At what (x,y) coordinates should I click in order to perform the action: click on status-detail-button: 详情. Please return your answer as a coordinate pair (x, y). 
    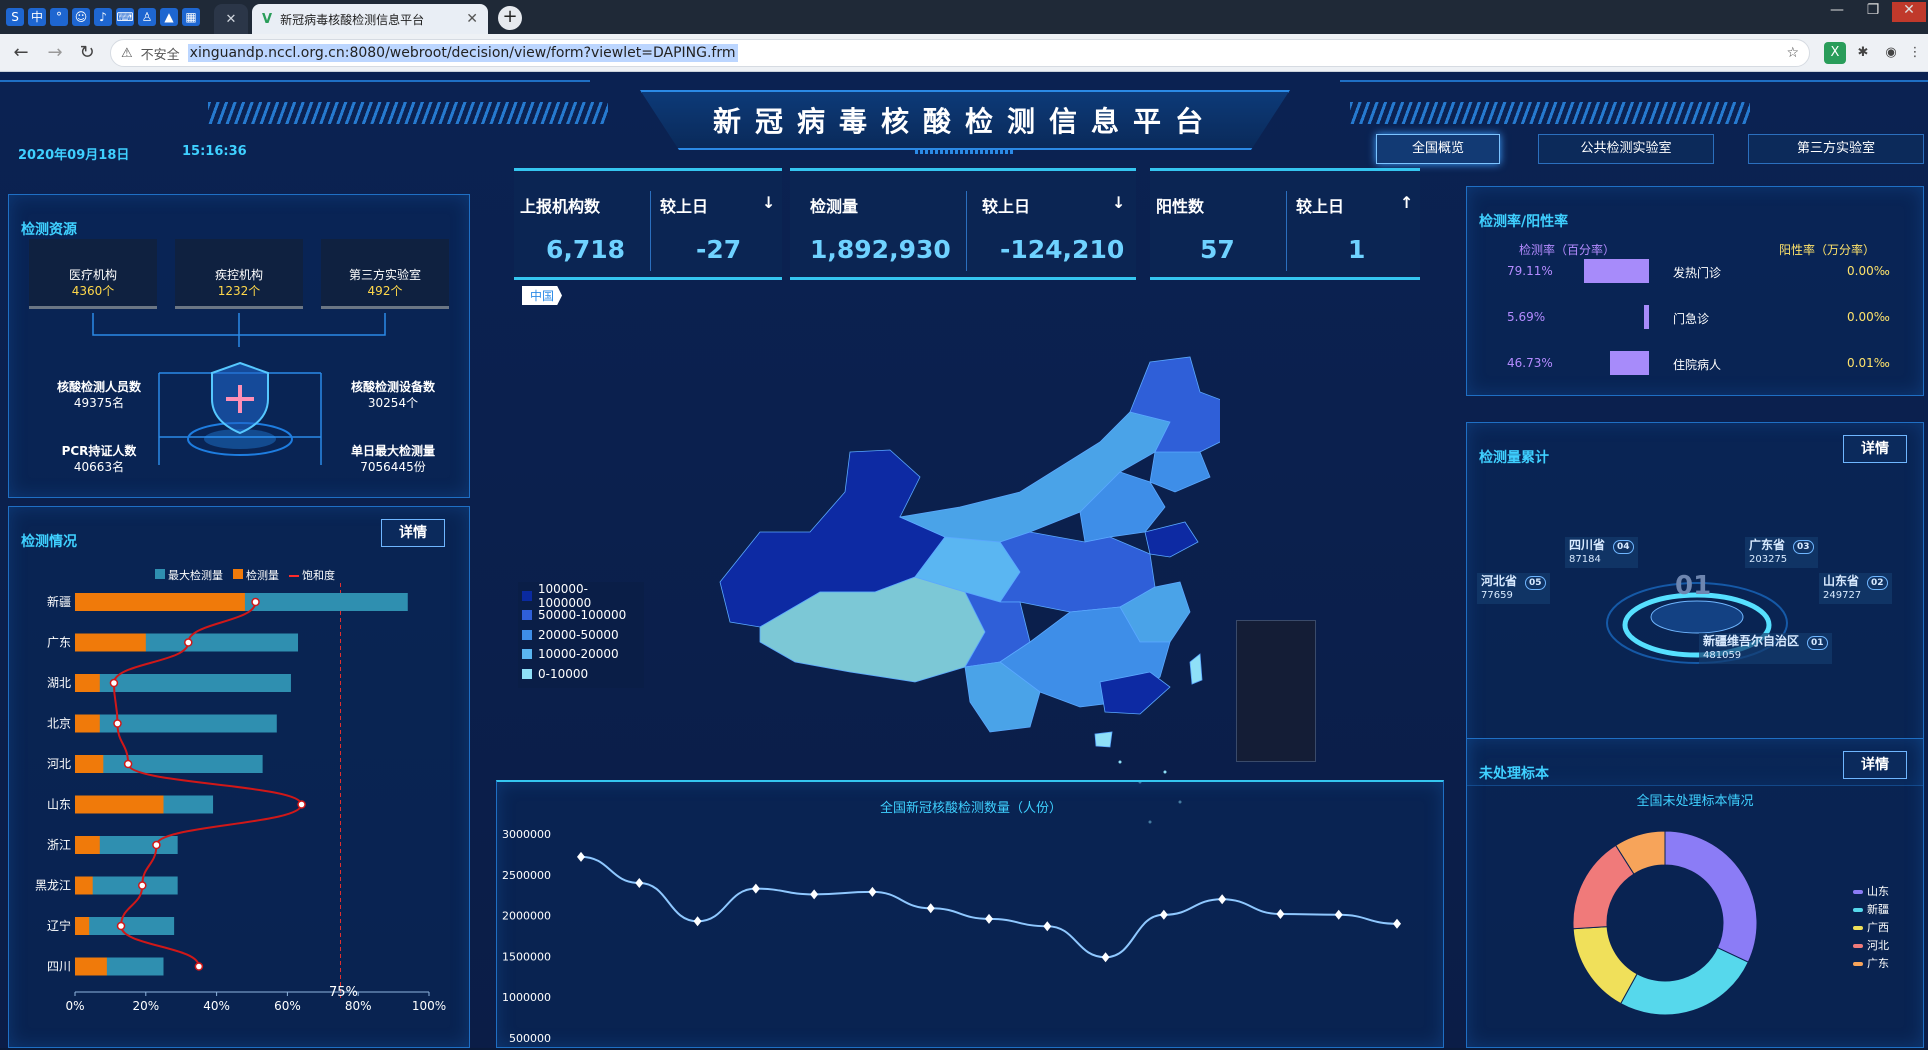
    Looking at the image, I should click on (413, 533).